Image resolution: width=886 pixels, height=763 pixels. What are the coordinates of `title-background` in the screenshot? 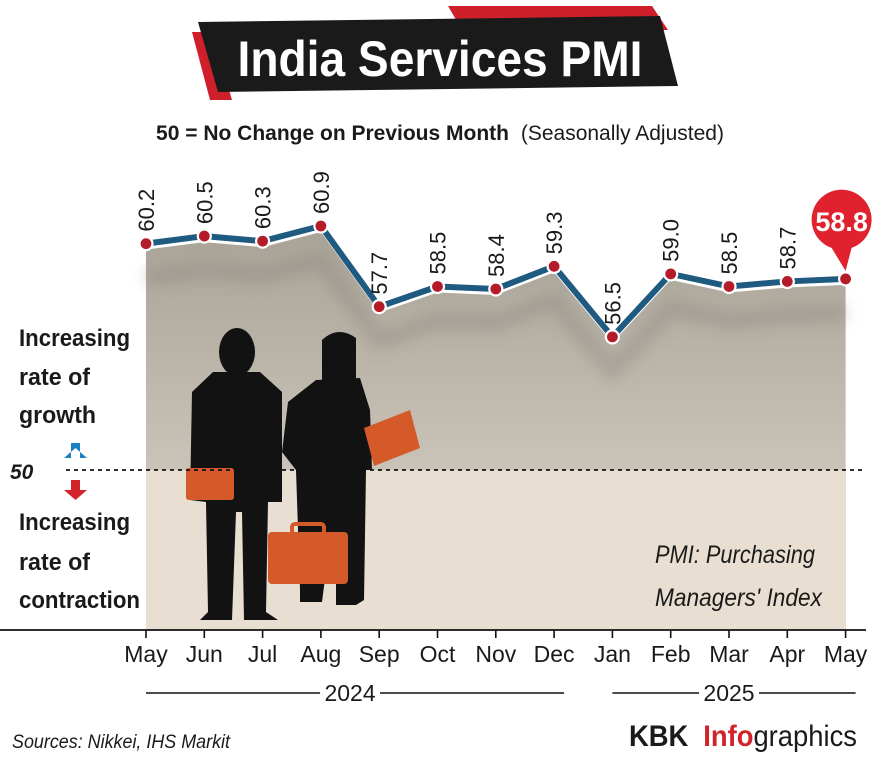 It's located at (438, 54).